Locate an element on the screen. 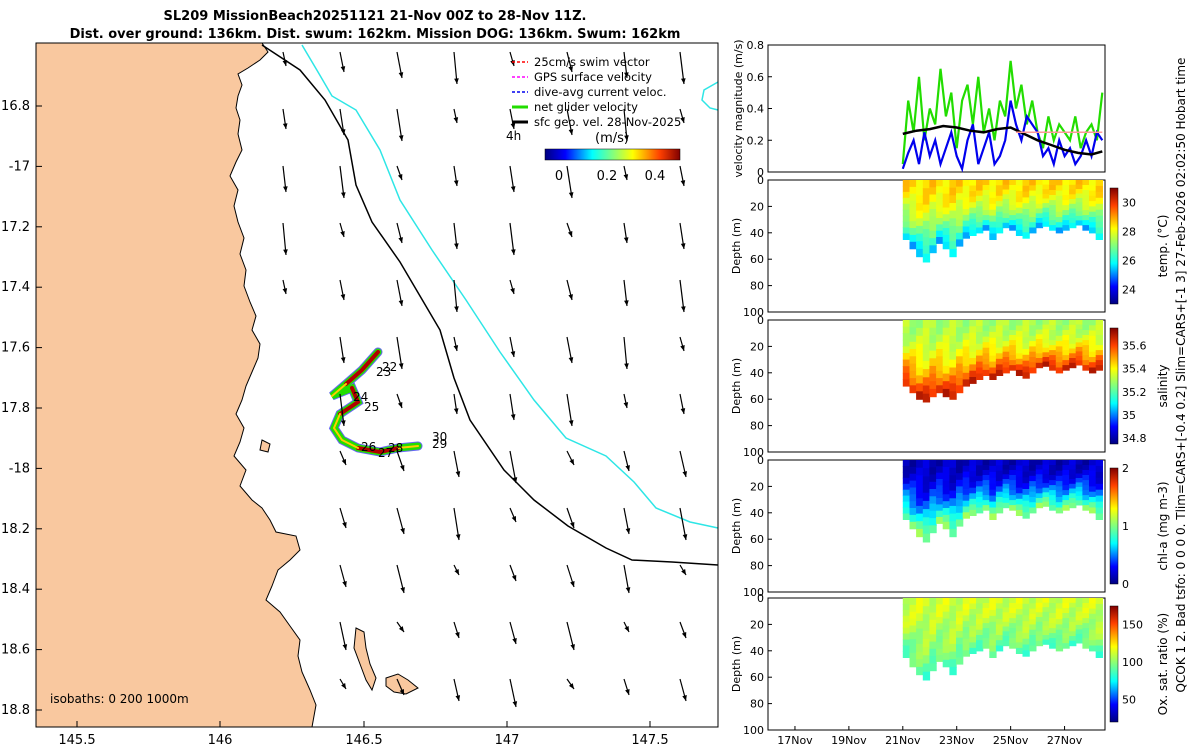  time-axis-tick-label: 25Nov is located at coordinates (1011, 740).